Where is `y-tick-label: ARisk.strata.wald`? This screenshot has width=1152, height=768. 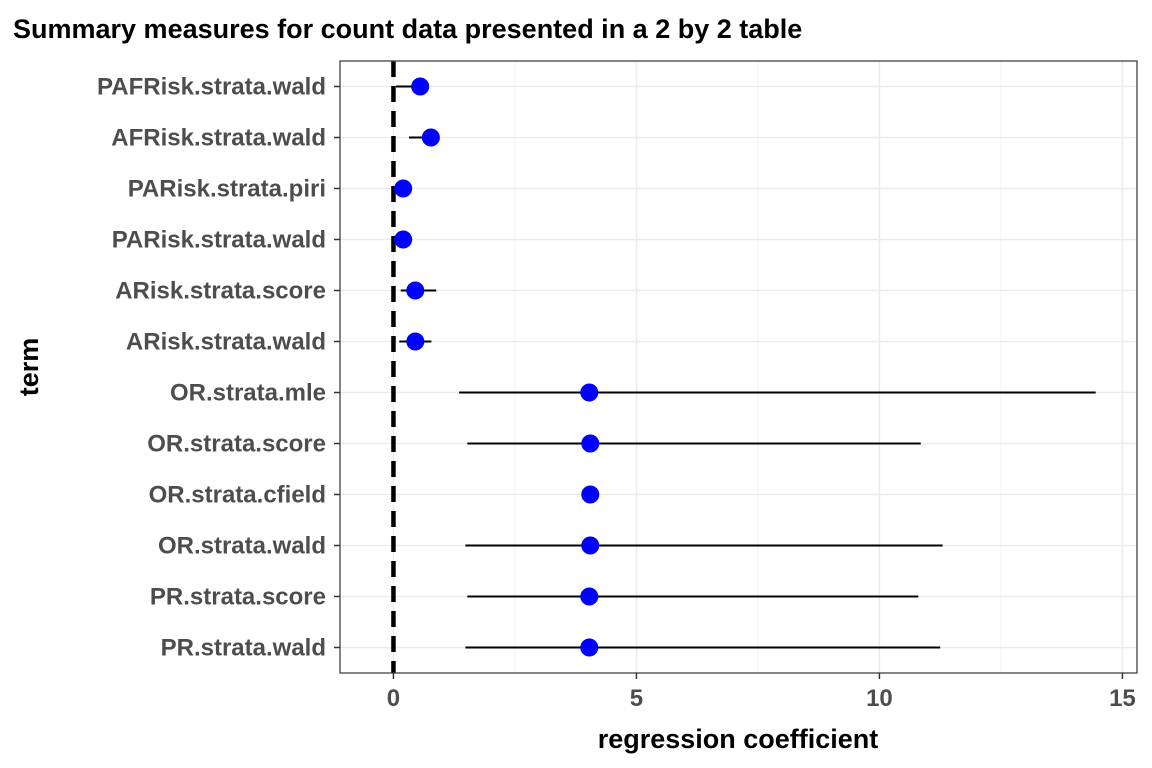 y-tick-label: ARisk.strata.wald is located at coordinates (226, 342).